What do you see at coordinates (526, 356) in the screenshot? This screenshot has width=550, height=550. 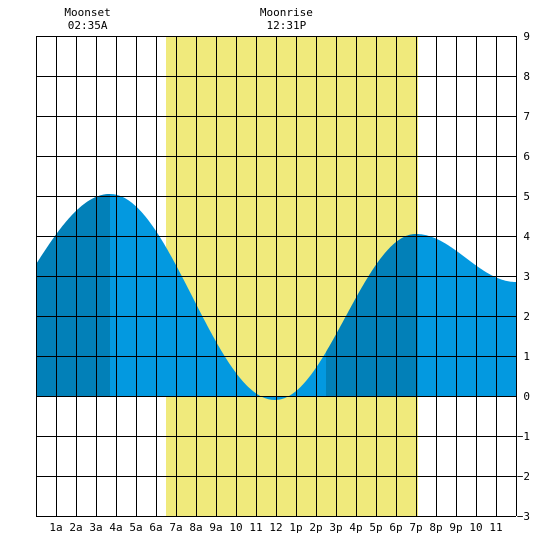 I see `y-tick-label: 1` at bounding box center [526, 356].